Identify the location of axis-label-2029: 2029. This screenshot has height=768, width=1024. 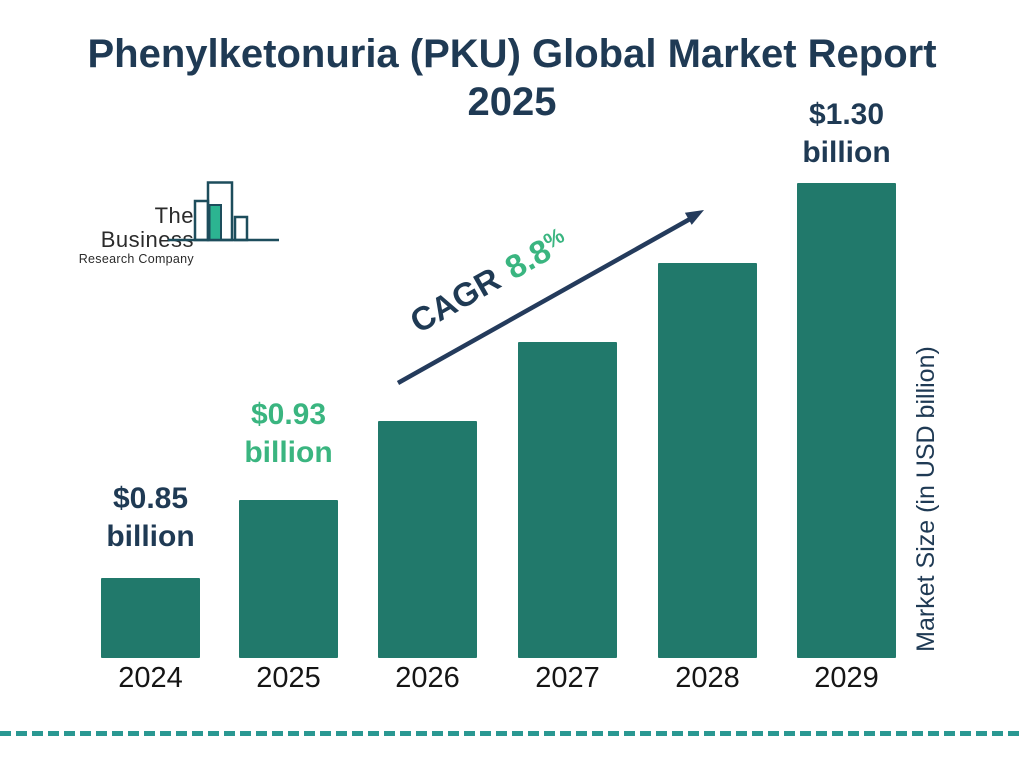
(846, 678).